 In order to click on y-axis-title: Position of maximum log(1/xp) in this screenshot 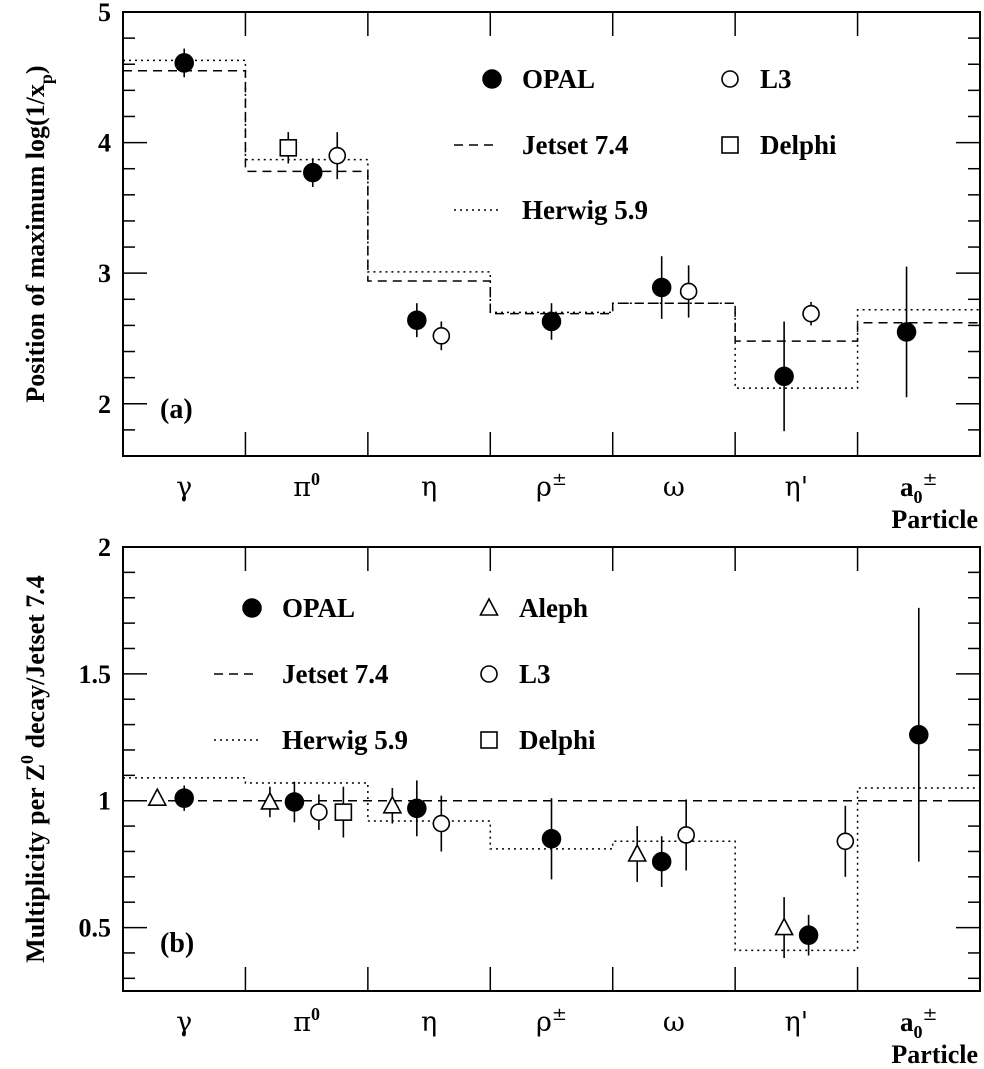, I will do `click(38, 233)`.